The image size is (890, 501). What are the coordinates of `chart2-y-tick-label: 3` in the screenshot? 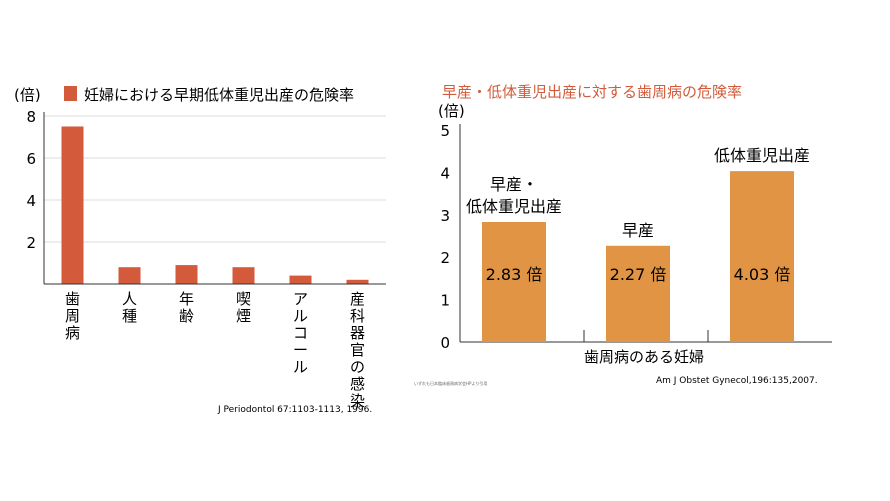 It's located at (445, 216).